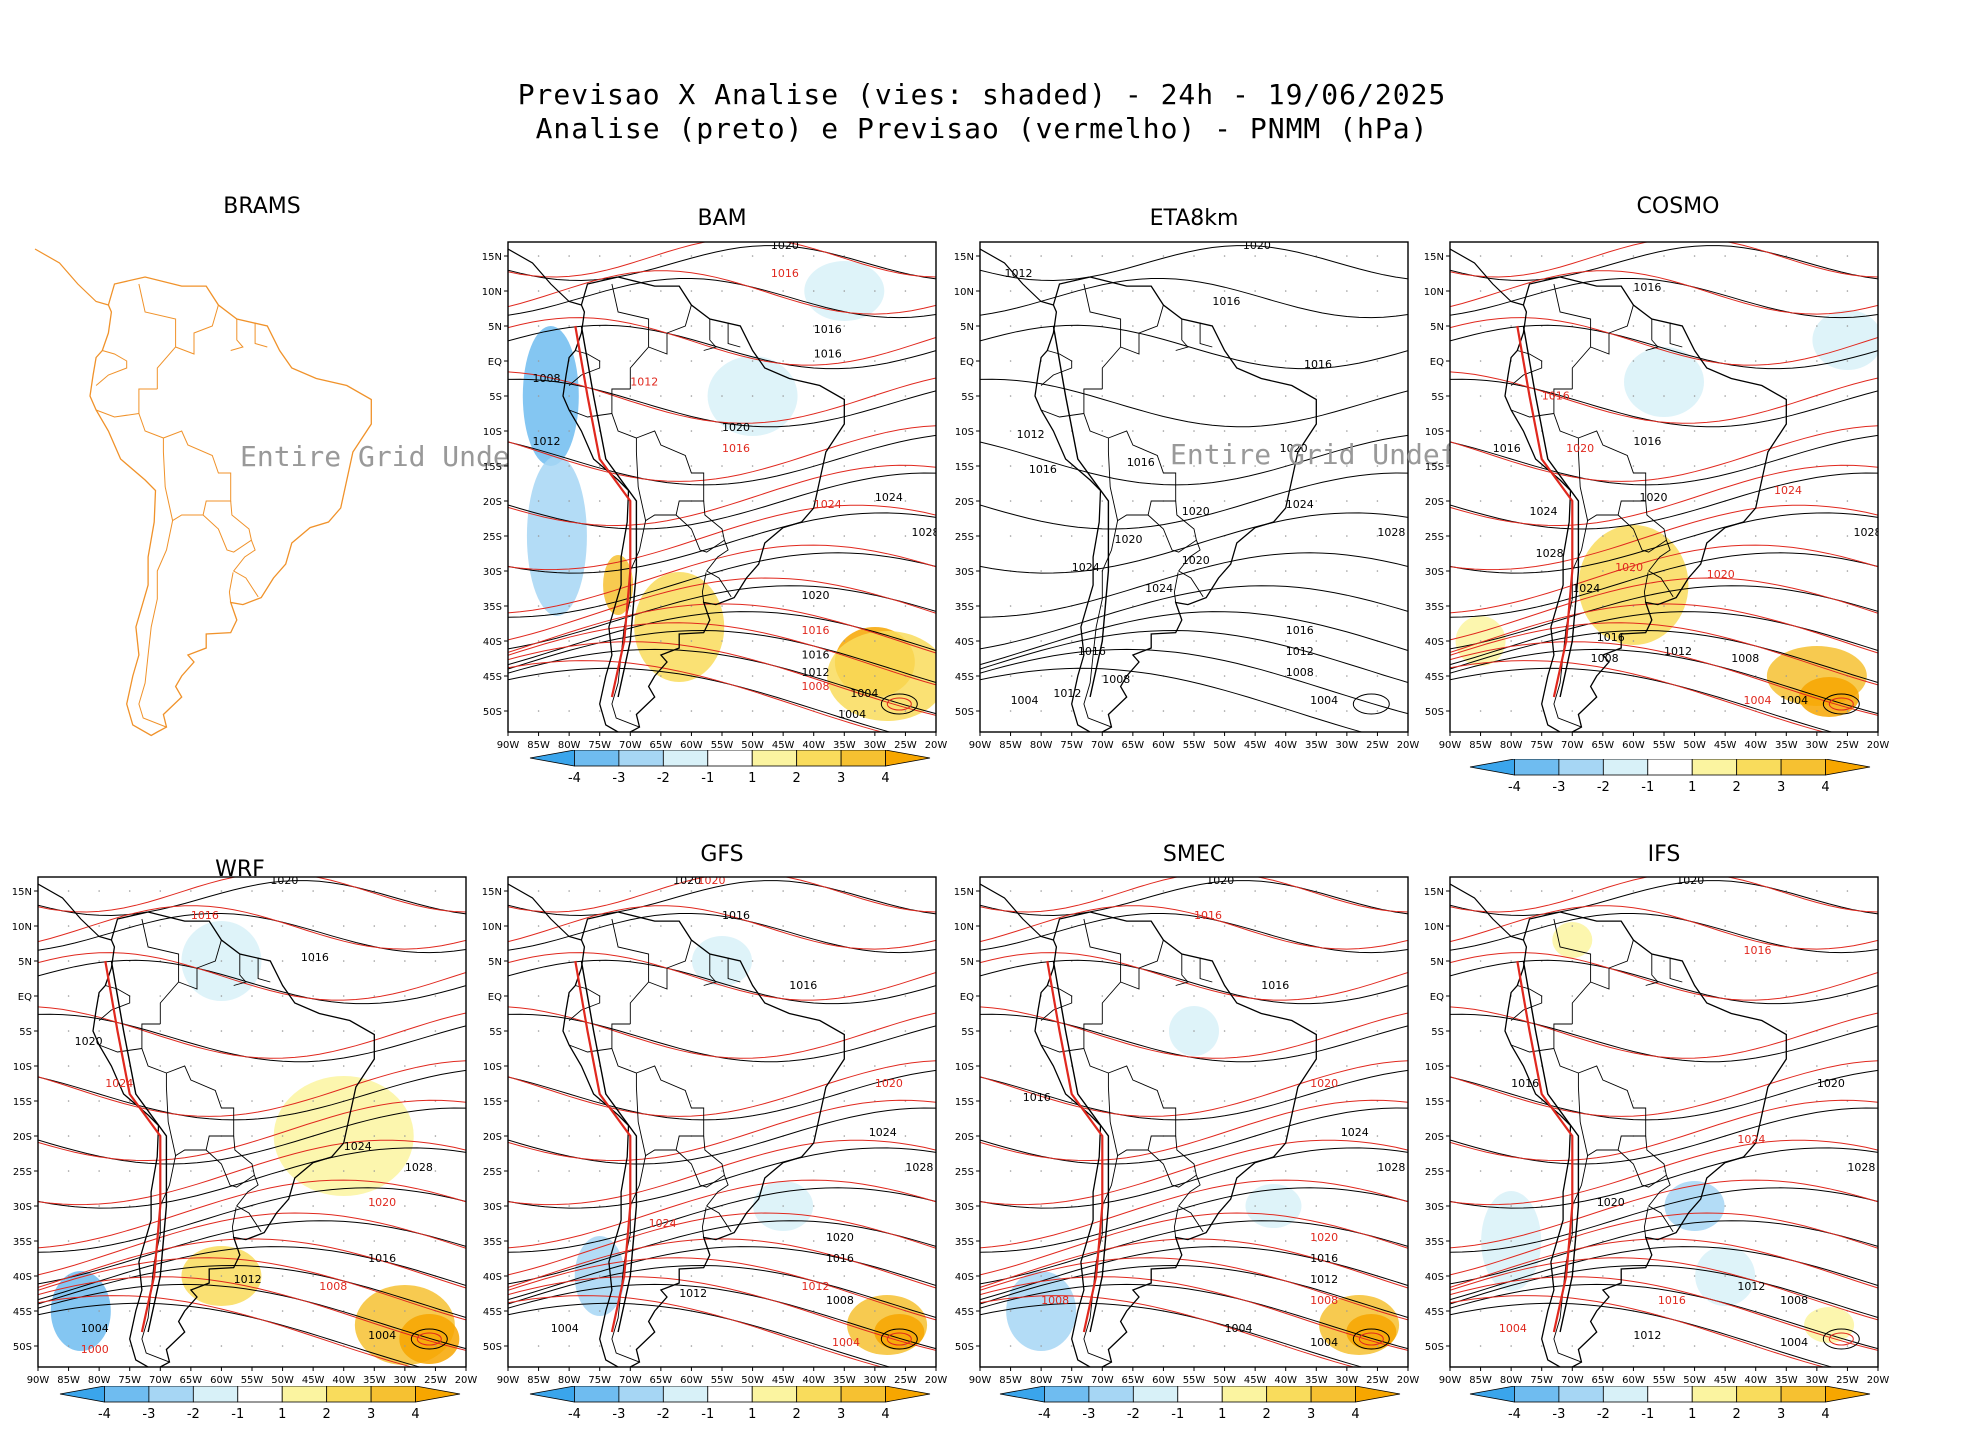  I want to click on isobar-label: 1000, so click(95, 1349).